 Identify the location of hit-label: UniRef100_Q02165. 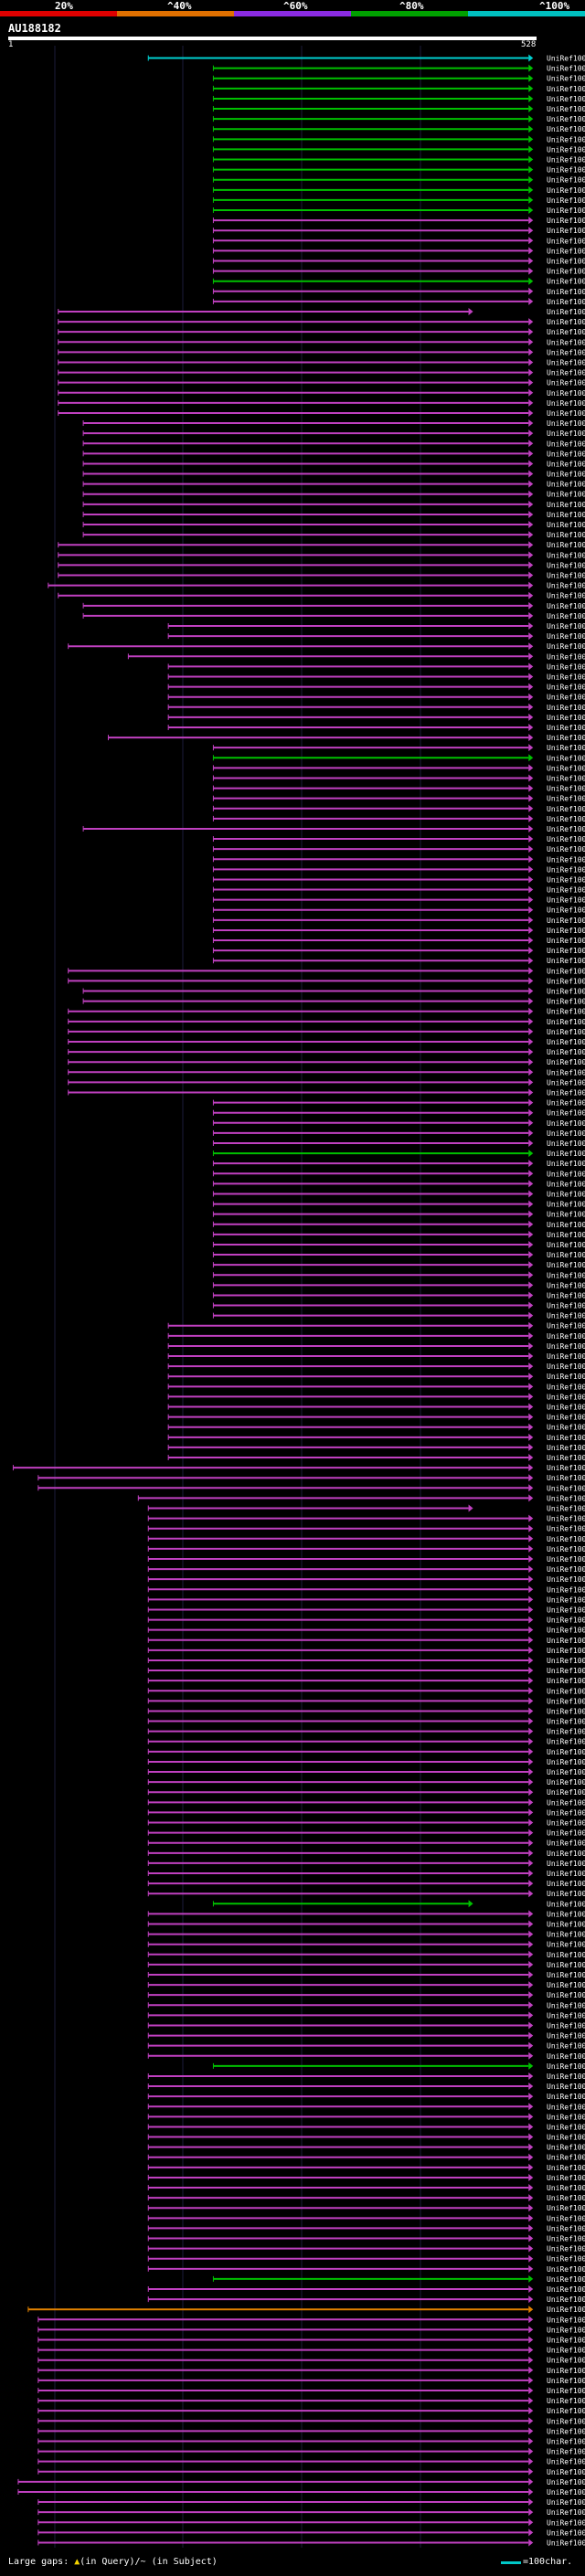
(566, 2015).